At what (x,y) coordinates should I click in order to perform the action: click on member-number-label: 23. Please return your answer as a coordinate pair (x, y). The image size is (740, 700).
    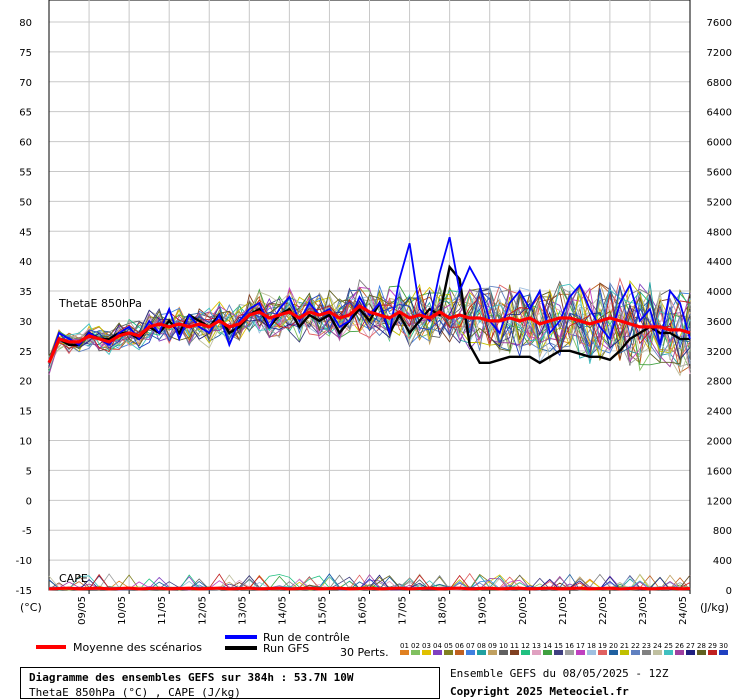
    Looking at the image, I should click on (646, 646).